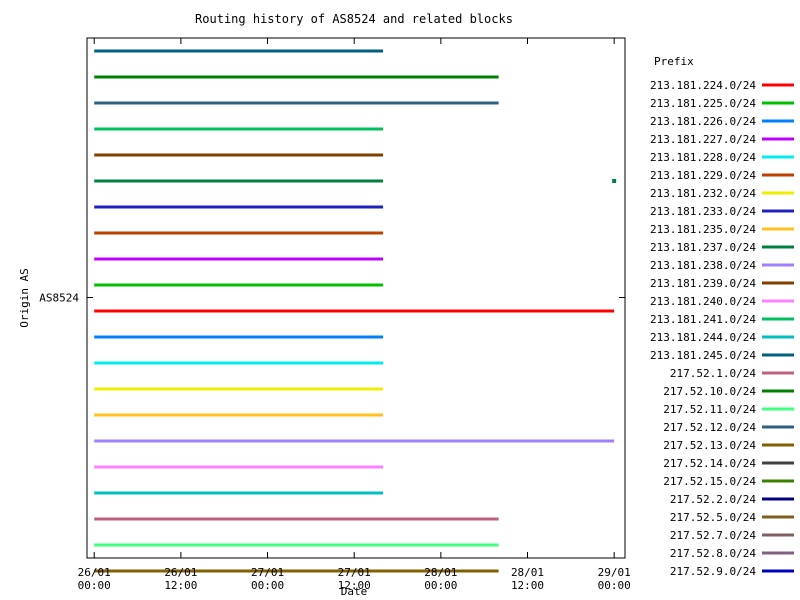 The image size is (800, 600). What do you see at coordinates (709, 391) in the screenshot?
I see `legend-label-217-52-10-0-24: 217.52.10.0/24` at bounding box center [709, 391].